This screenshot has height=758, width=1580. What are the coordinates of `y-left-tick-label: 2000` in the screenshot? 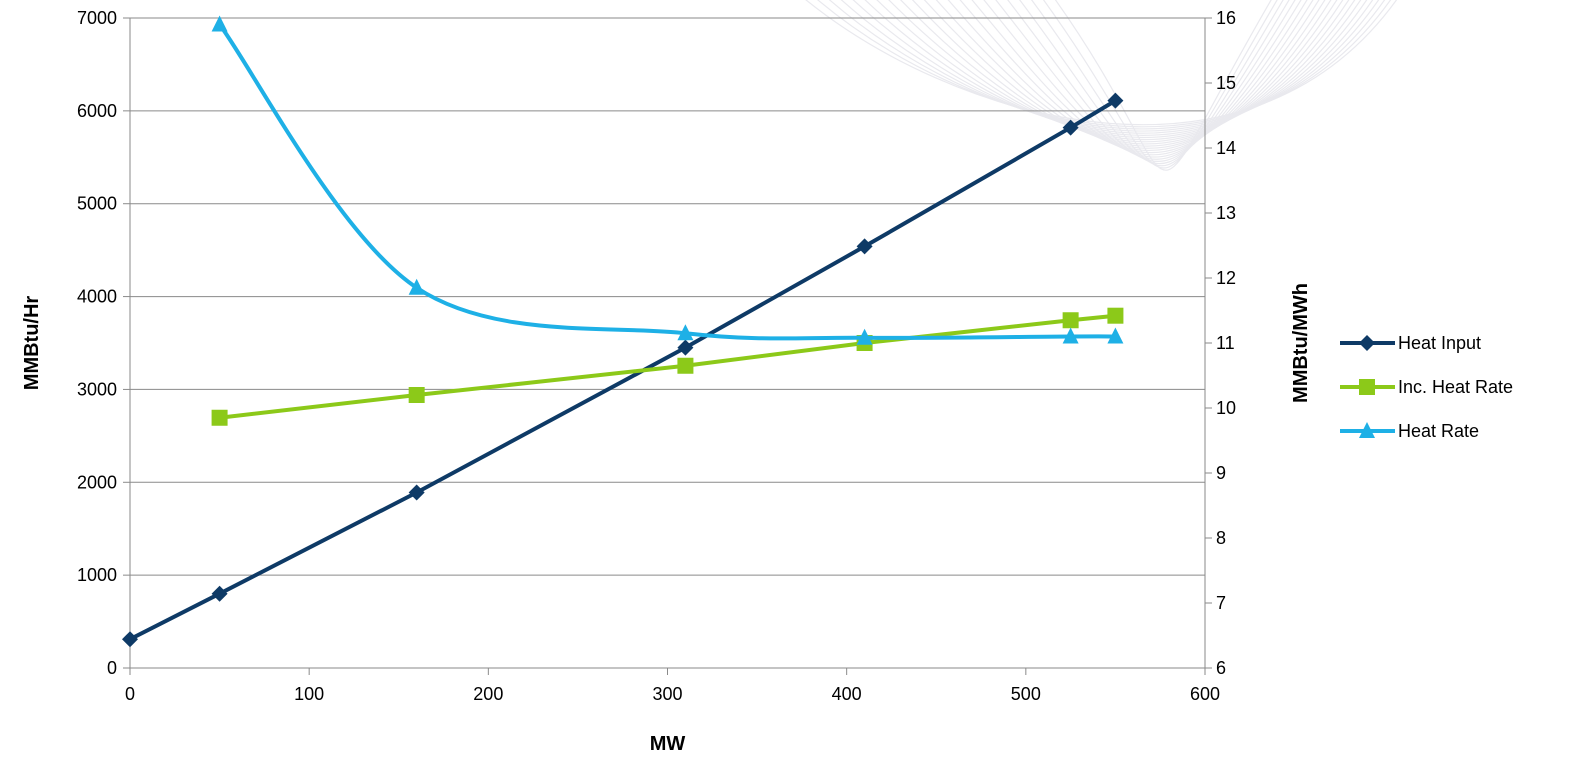 It's located at (97, 482).